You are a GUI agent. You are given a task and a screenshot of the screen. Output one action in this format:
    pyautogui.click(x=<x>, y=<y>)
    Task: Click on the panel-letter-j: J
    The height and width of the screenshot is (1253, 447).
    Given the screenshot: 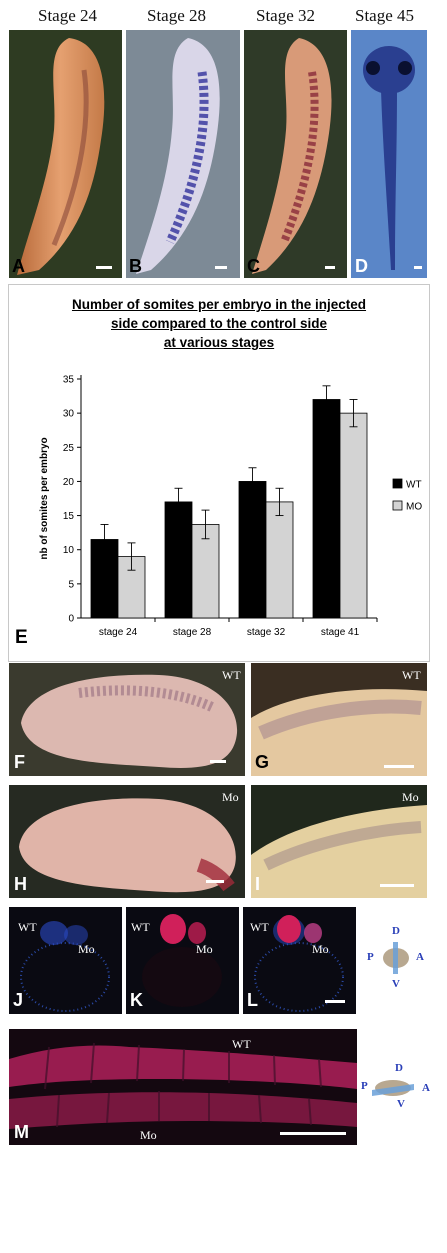 What is the action you would take?
    pyautogui.click(x=18, y=1000)
    